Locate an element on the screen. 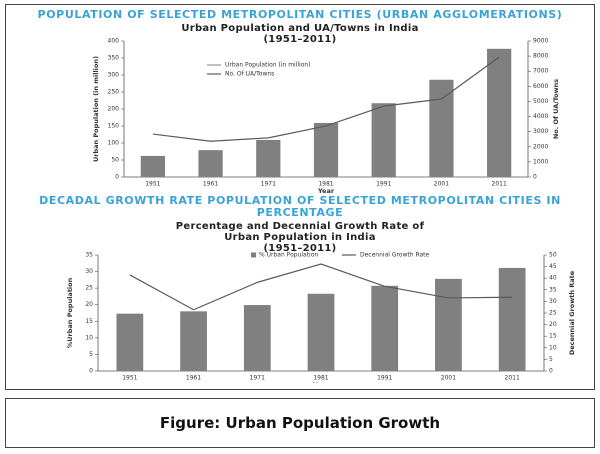  y-axis-title: %Urban Population is located at coordinates (70, 312).